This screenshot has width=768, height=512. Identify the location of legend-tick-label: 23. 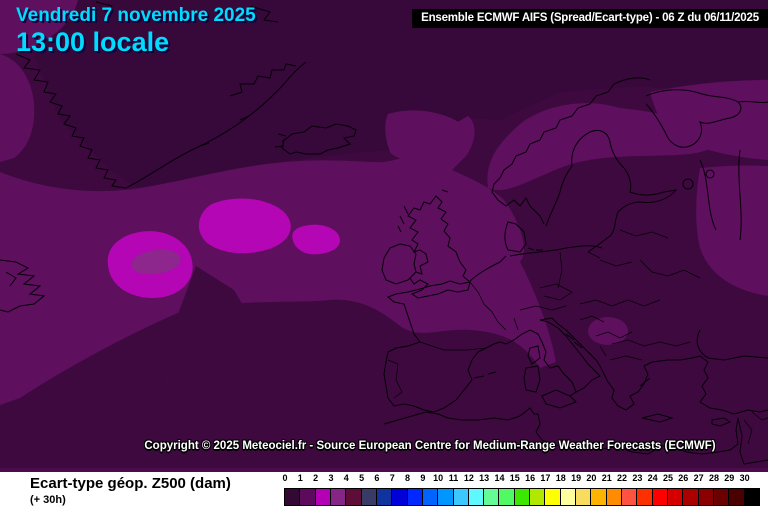
(637, 478).